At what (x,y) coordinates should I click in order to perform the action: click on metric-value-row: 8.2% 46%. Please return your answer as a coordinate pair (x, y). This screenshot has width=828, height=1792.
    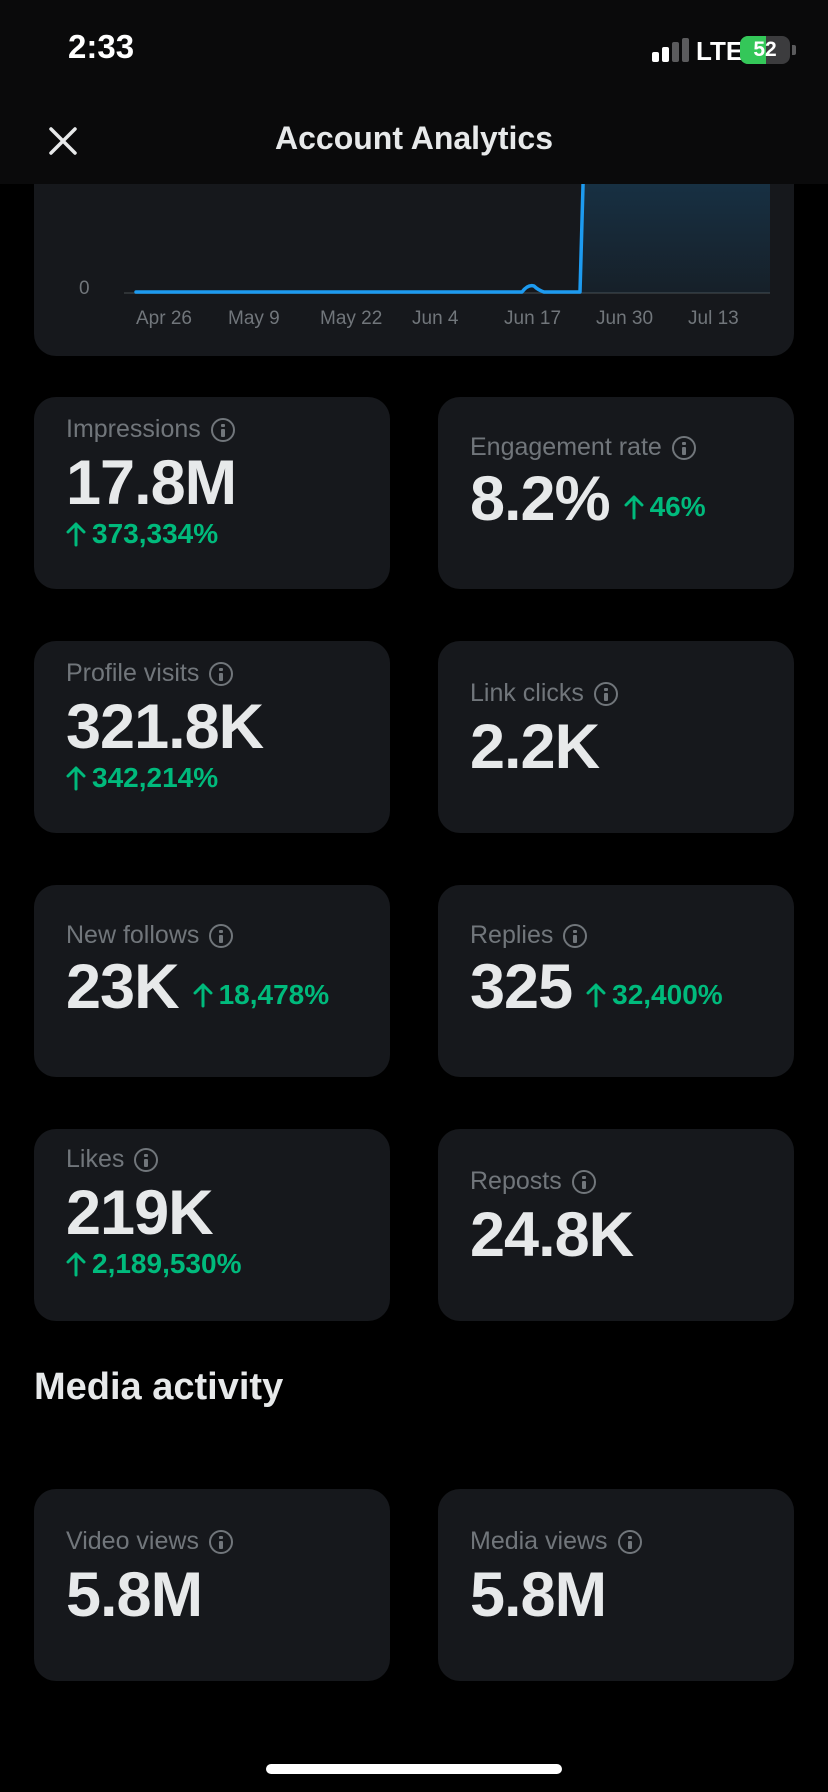
    Looking at the image, I should click on (616, 499).